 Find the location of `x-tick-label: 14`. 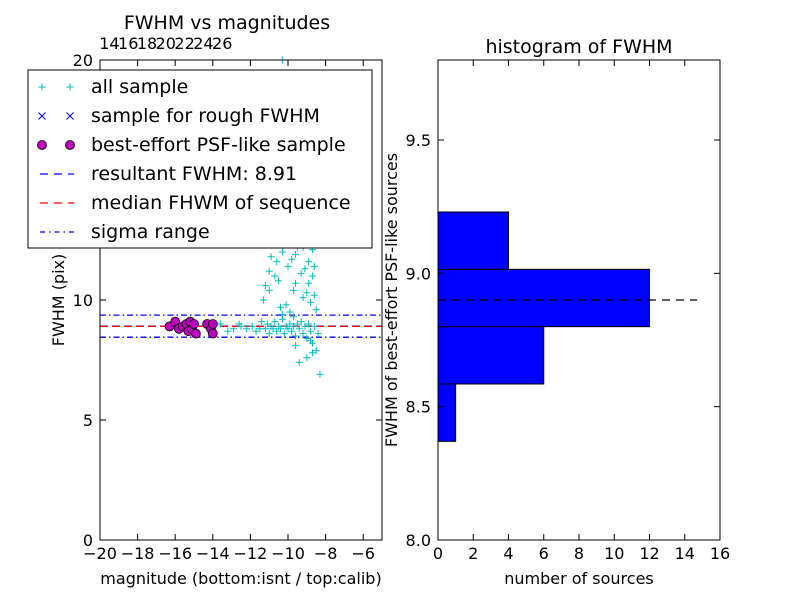

x-tick-label: 14 is located at coordinates (685, 553).